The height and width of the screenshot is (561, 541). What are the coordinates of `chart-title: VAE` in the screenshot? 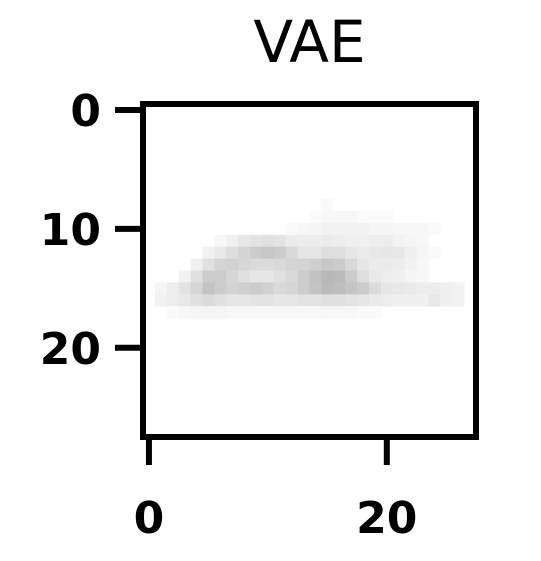 It's located at (309, 42).